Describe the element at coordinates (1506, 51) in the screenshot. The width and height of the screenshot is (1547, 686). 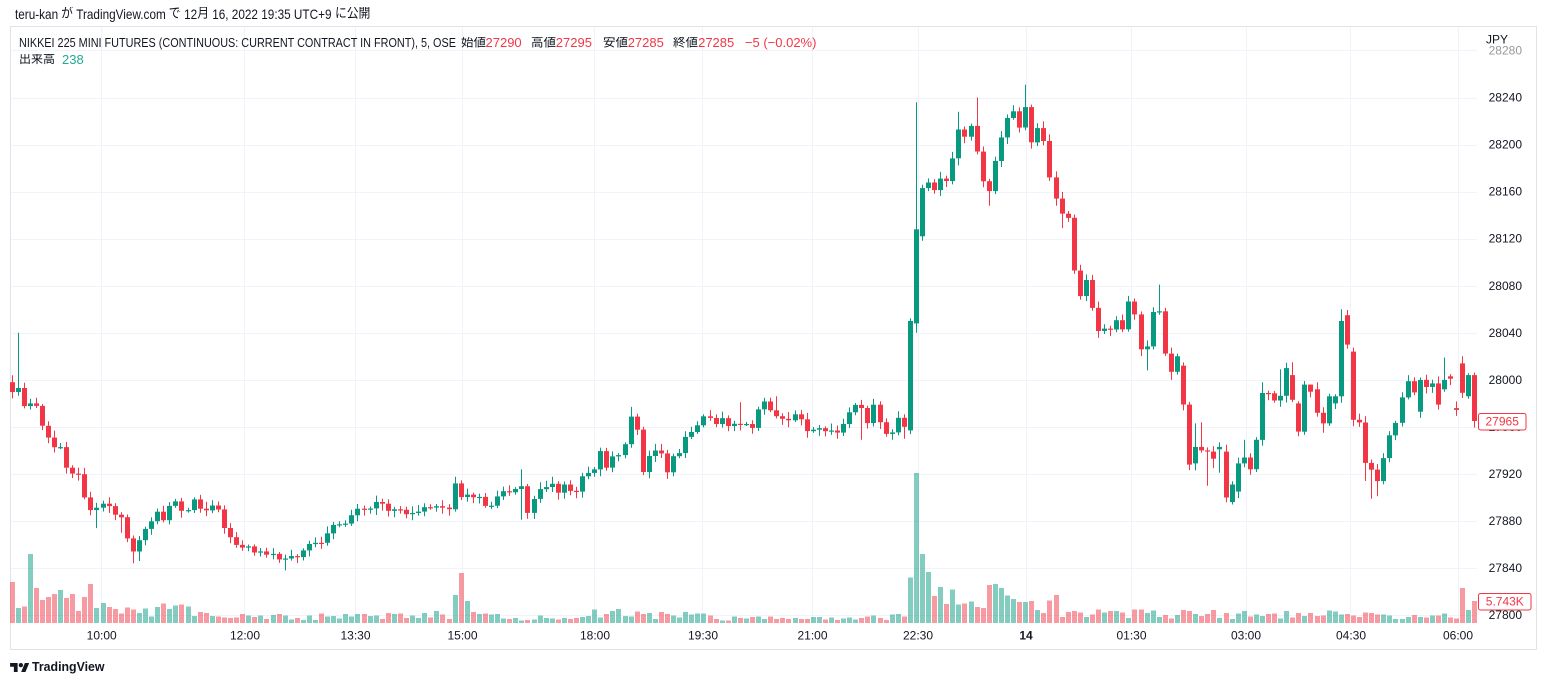
I see `svg-text: 28280` at that location.